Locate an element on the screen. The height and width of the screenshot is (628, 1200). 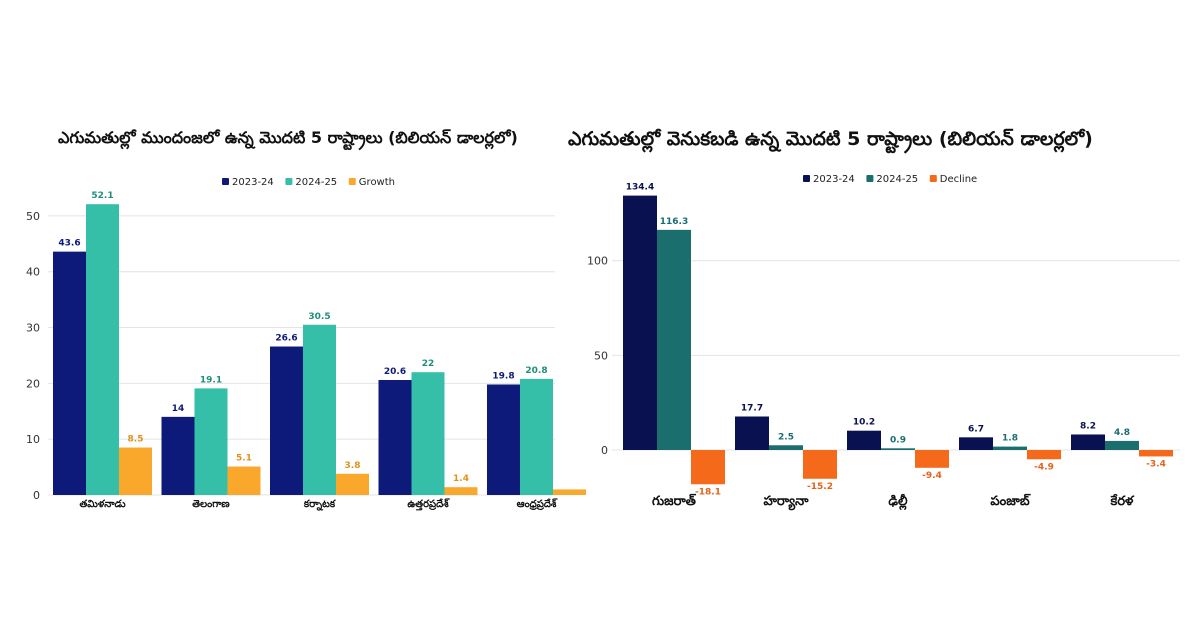
y-tick-label: 100 is located at coordinates (597, 261).